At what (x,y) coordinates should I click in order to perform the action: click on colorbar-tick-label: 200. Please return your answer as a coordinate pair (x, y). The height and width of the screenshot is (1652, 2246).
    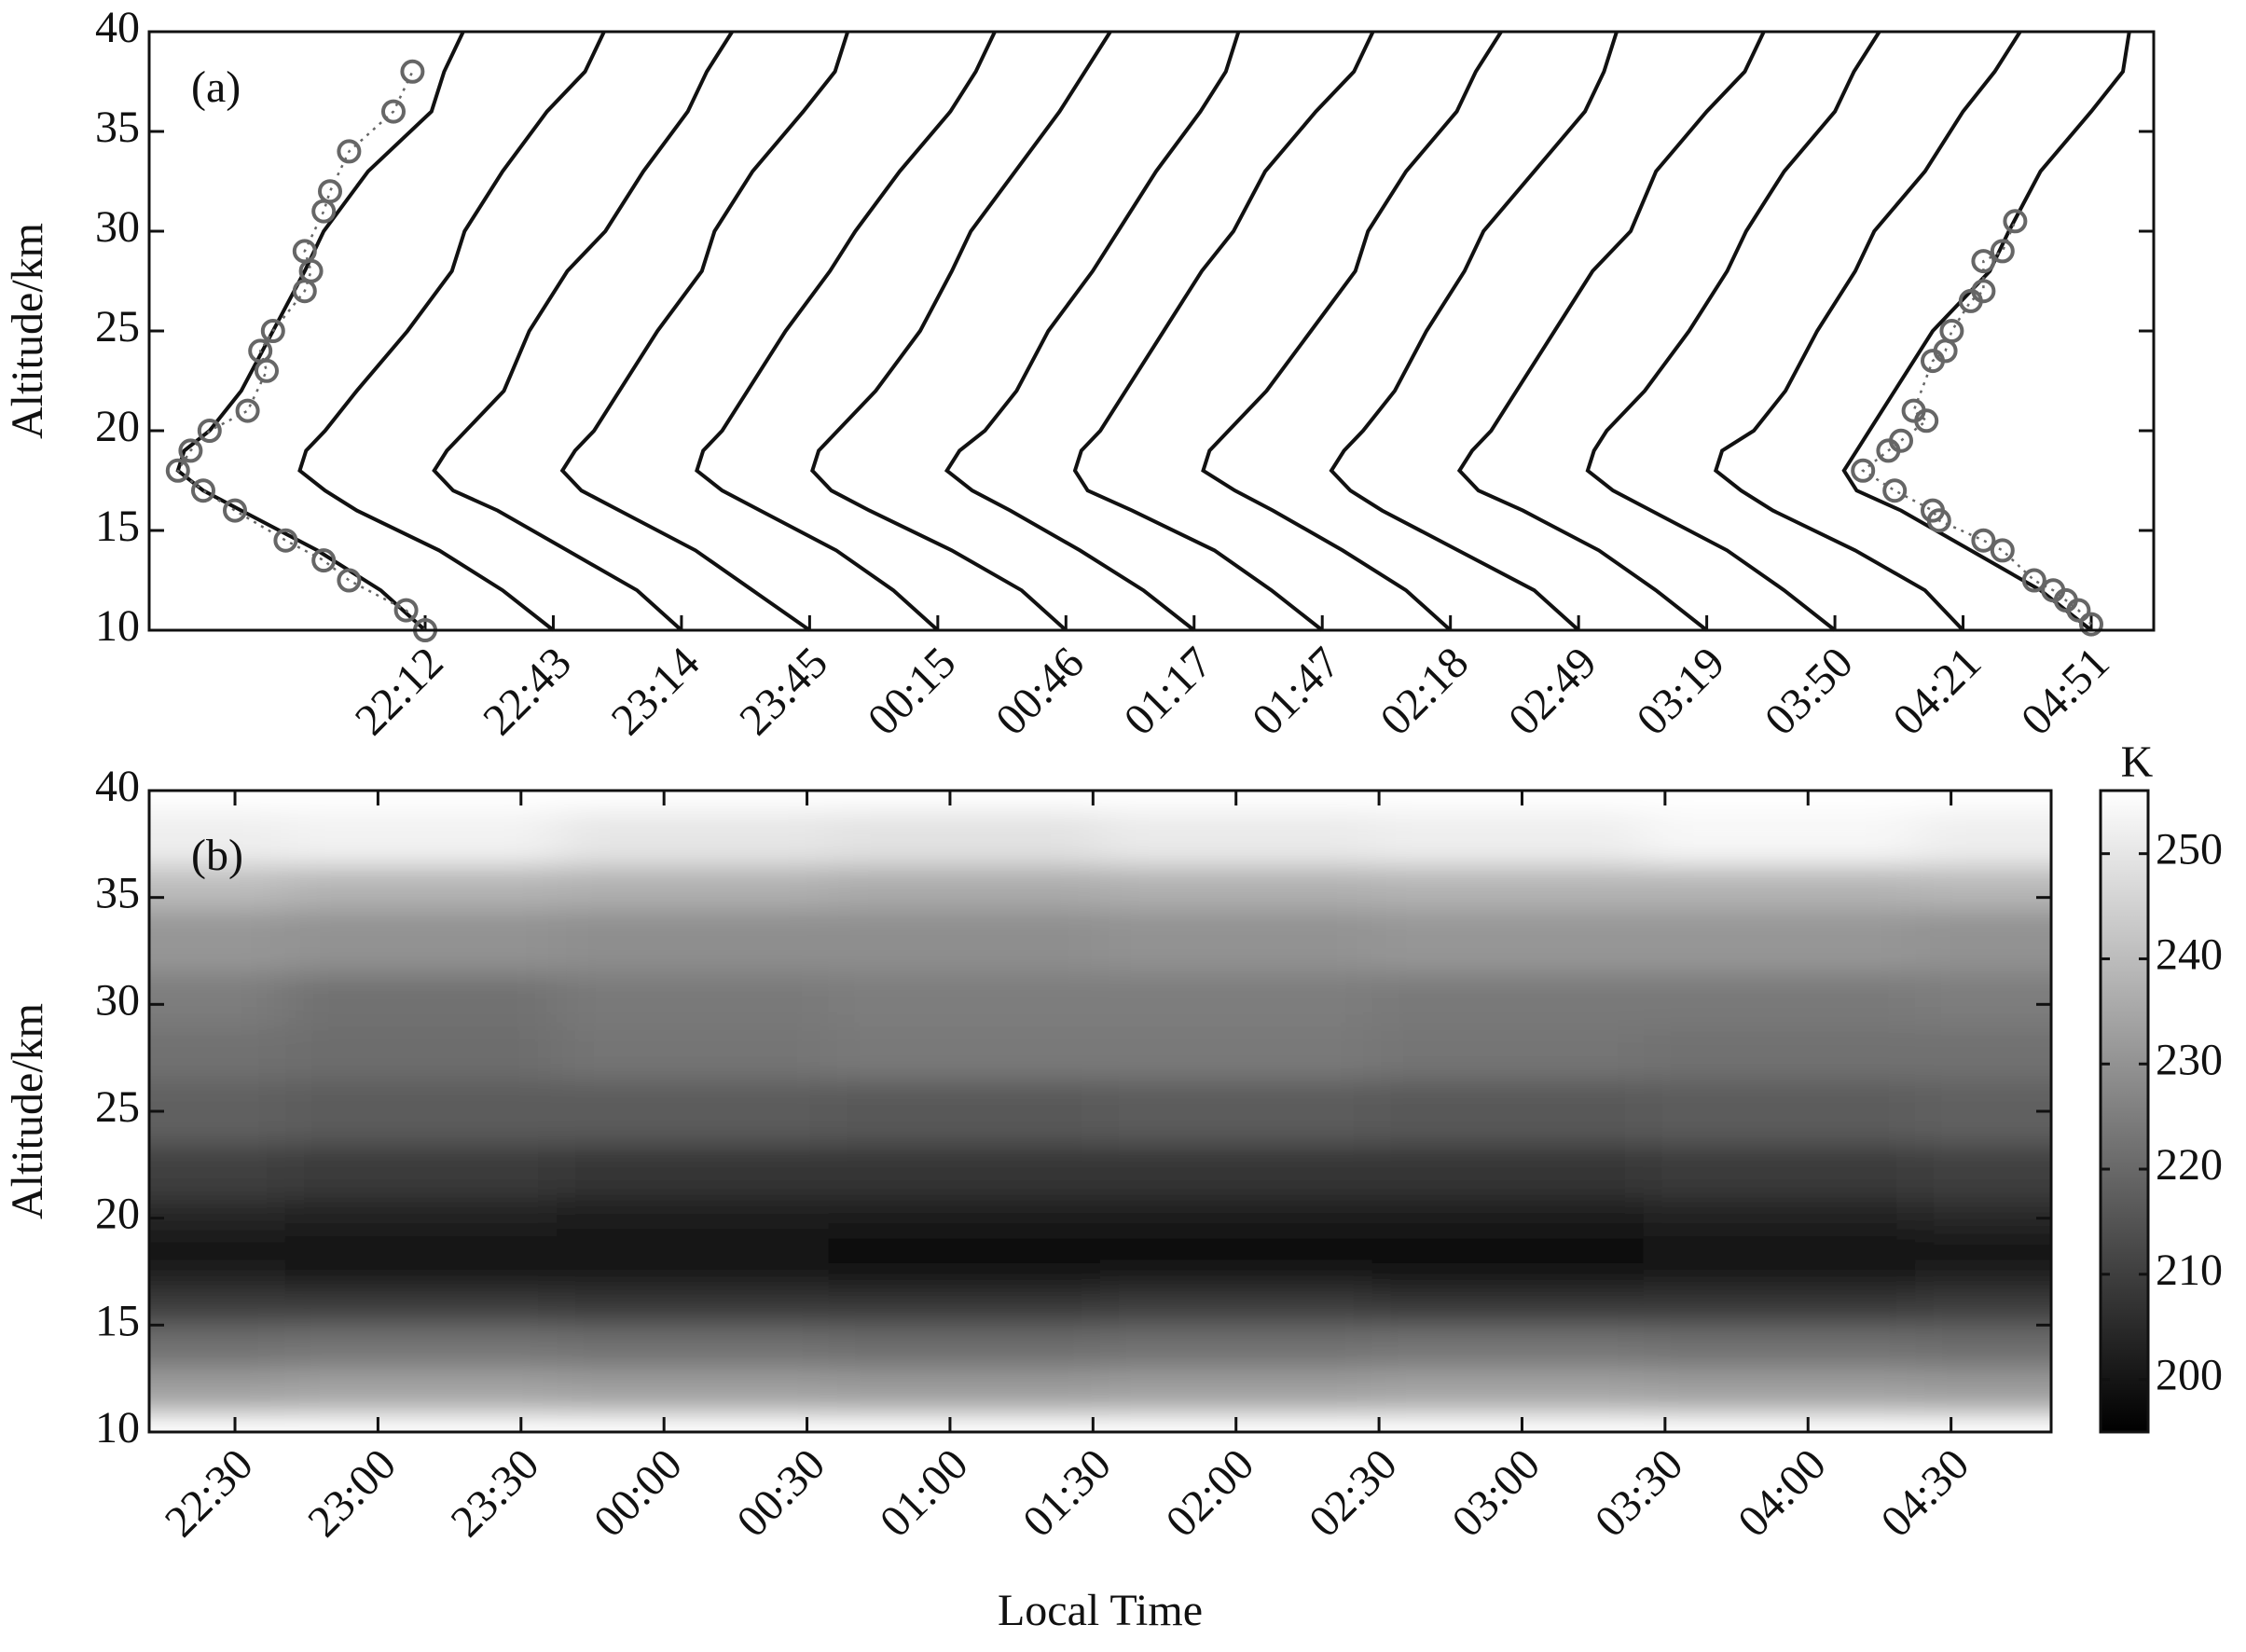
    Looking at the image, I should click on (2189, 1376).